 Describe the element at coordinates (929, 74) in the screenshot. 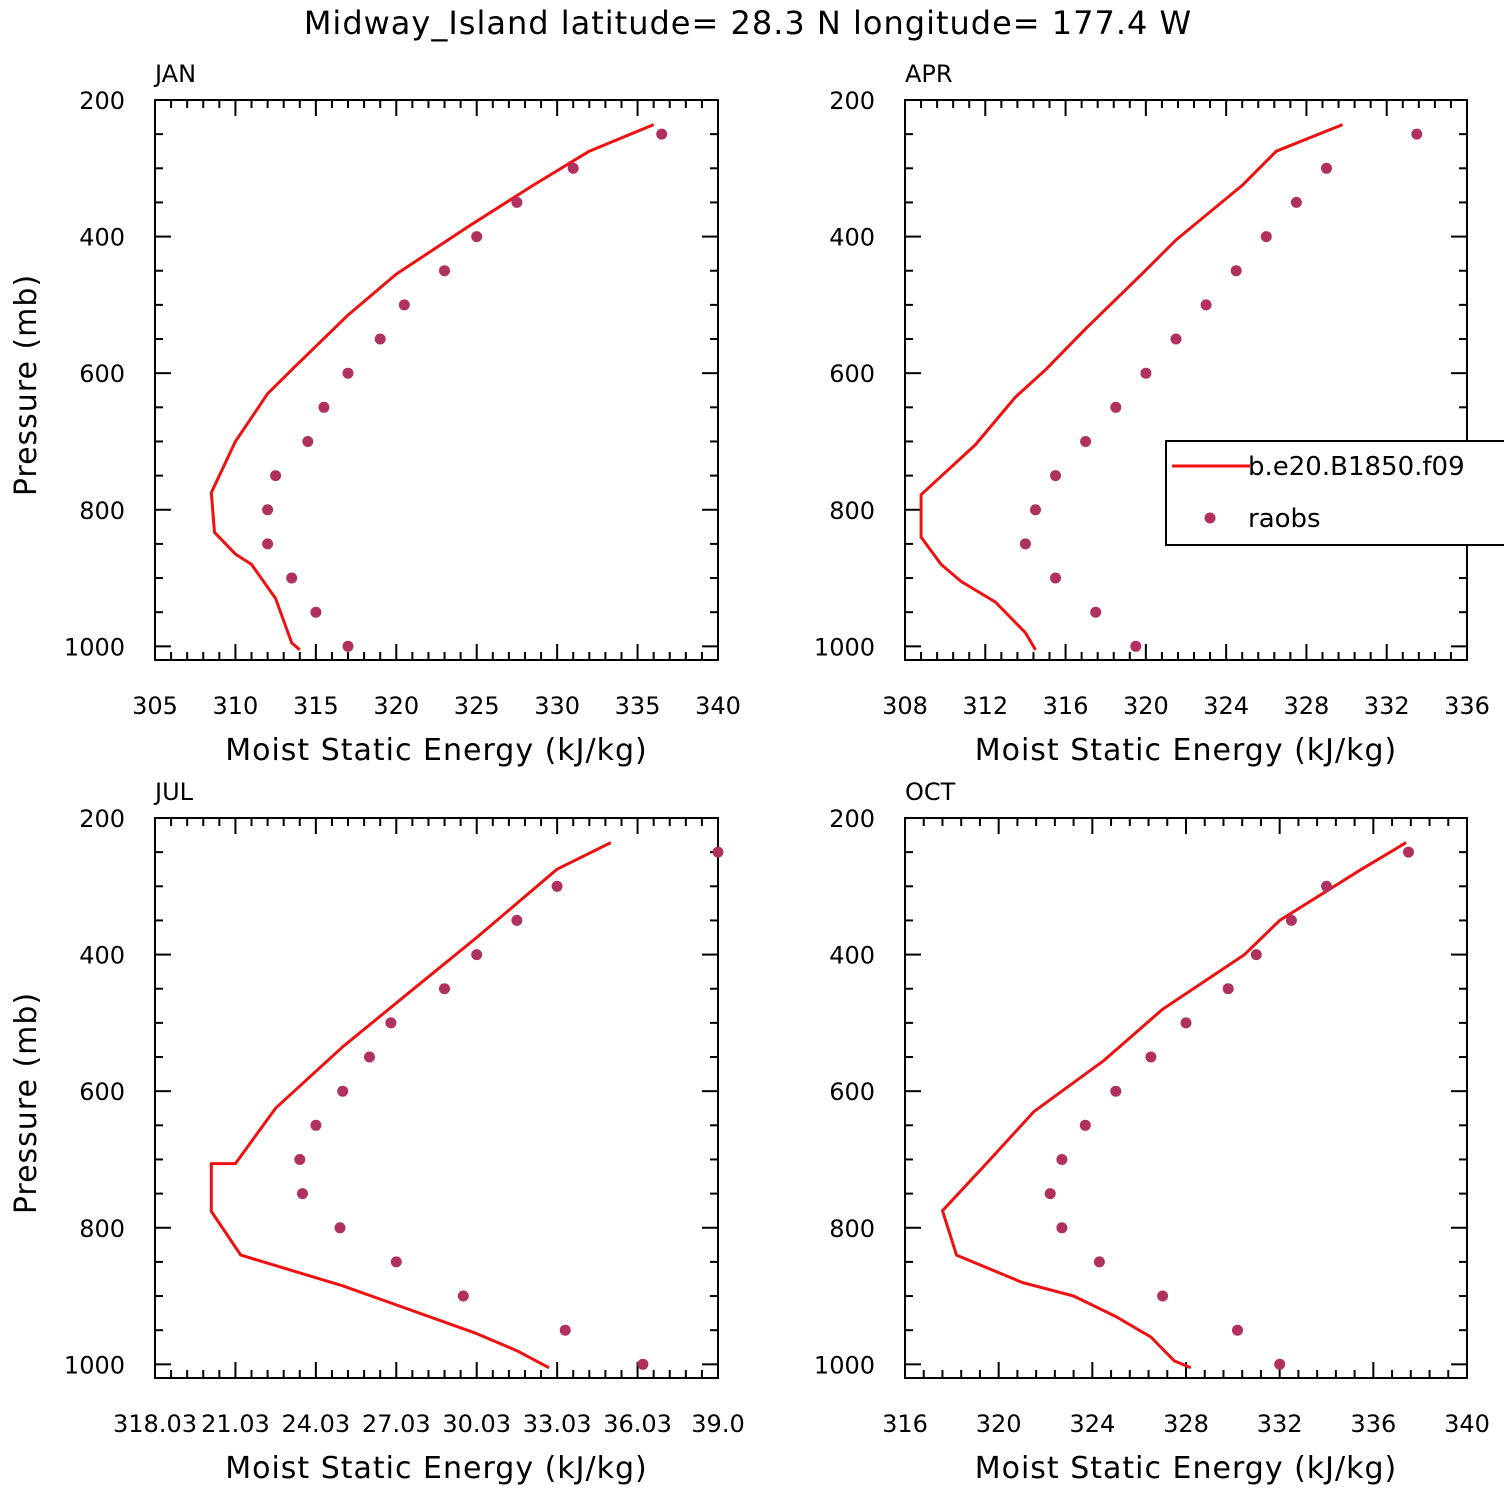

I see `panel-title: APR` at that location.